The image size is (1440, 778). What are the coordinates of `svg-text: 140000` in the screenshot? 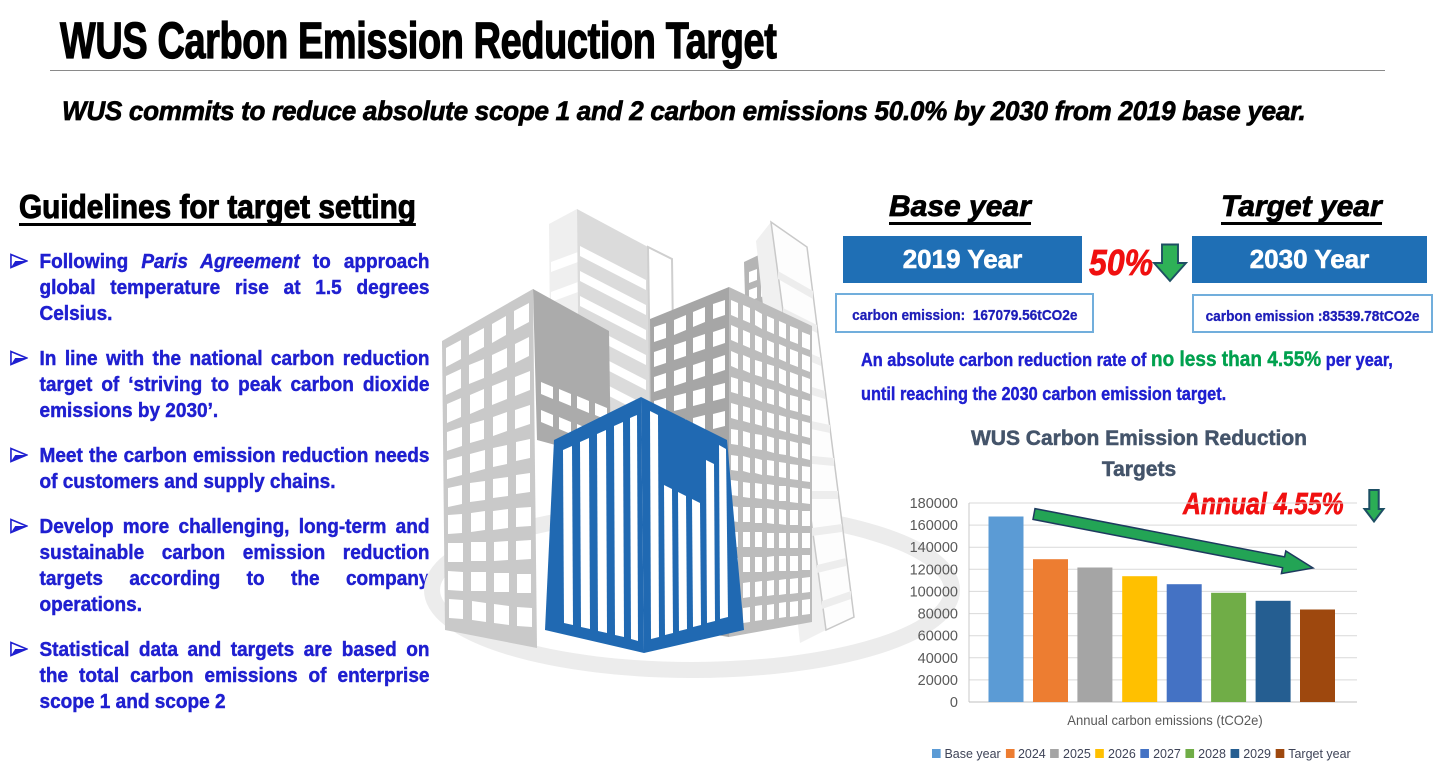 It's located at (934, 548).